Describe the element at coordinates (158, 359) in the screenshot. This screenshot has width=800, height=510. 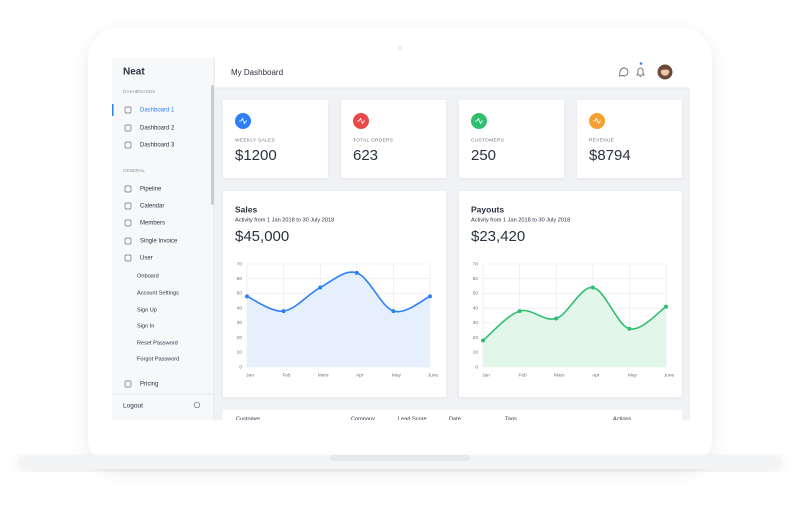
I see `nav-subitem: Forgot Password` at that location.